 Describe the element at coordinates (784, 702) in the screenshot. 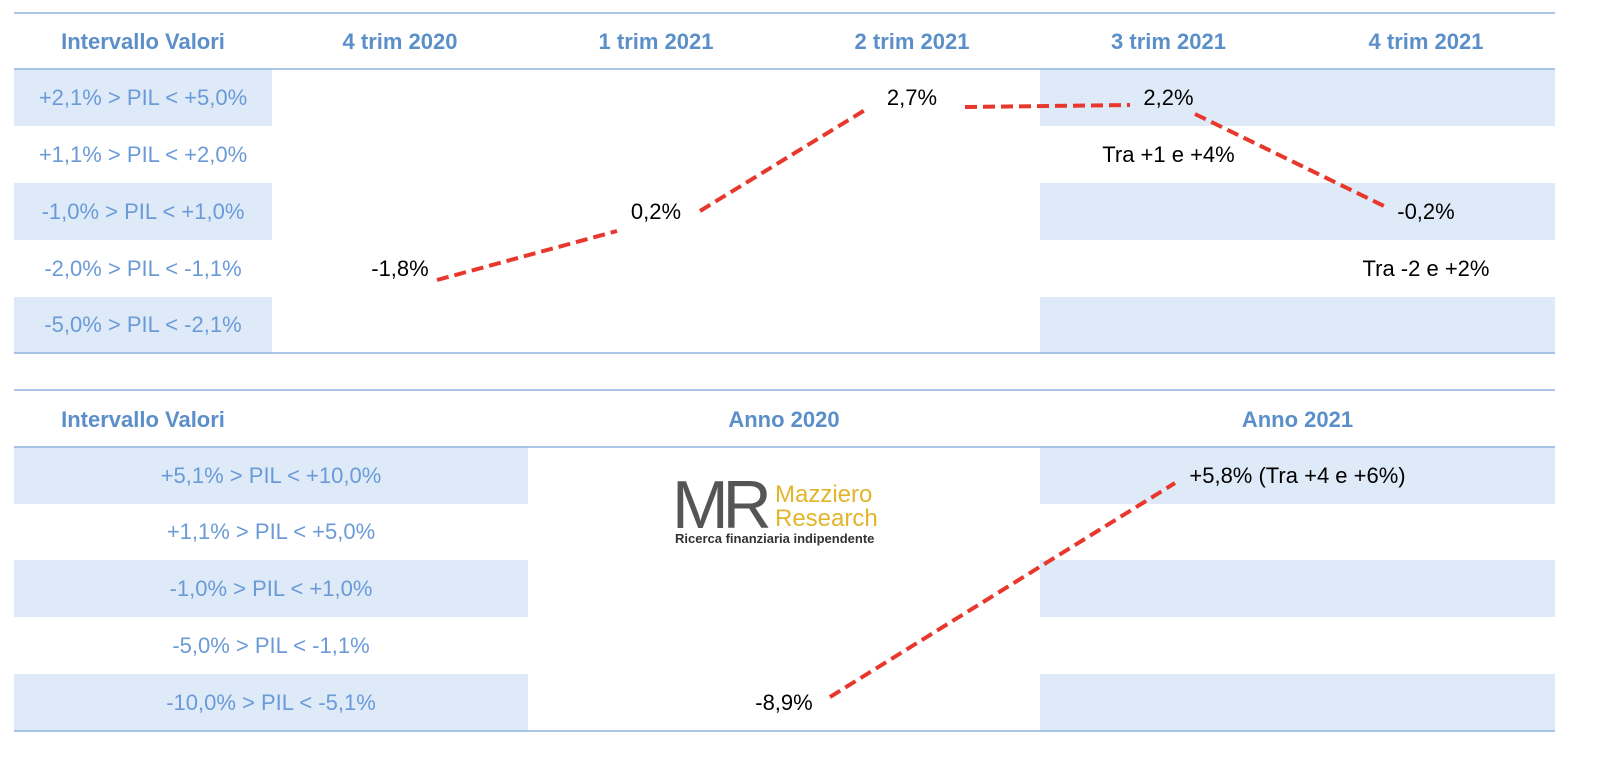

I see `value-cell: -8,9%` at that location.